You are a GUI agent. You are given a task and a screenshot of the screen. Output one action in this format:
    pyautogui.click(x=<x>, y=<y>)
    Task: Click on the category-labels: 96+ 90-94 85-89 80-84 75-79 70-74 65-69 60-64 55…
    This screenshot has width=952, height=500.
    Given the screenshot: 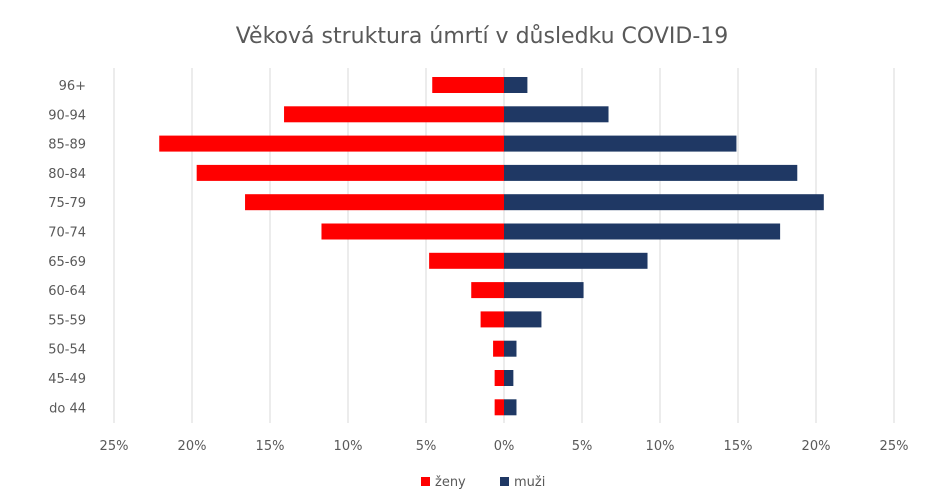 What is the action you would take?
    pyautogui.click(x=67, y=247)
    